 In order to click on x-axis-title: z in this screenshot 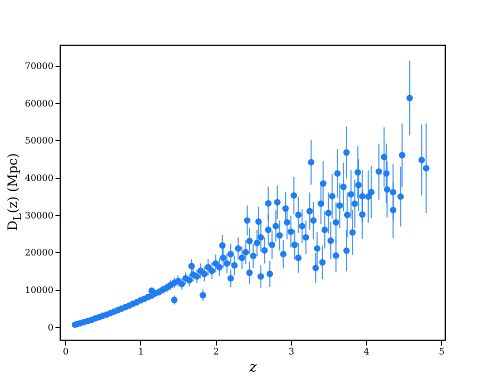, I will do `click(253, 368)`.